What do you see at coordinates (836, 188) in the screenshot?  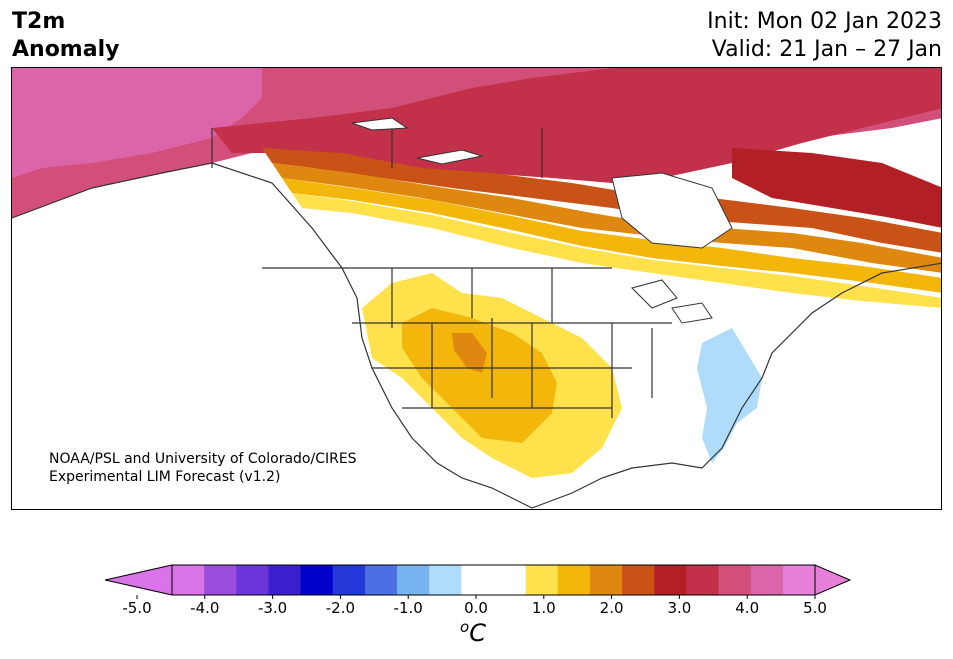 I see `anomaly-region-warm-3-east` at bounding box center [836, 188].